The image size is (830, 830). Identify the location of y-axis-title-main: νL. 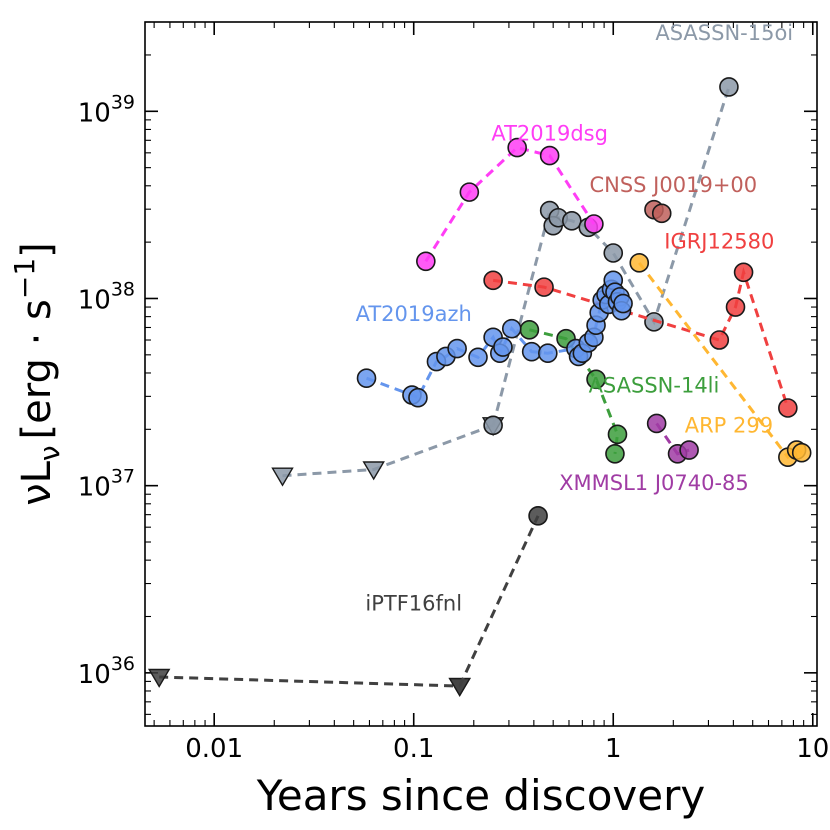
(37, 482).